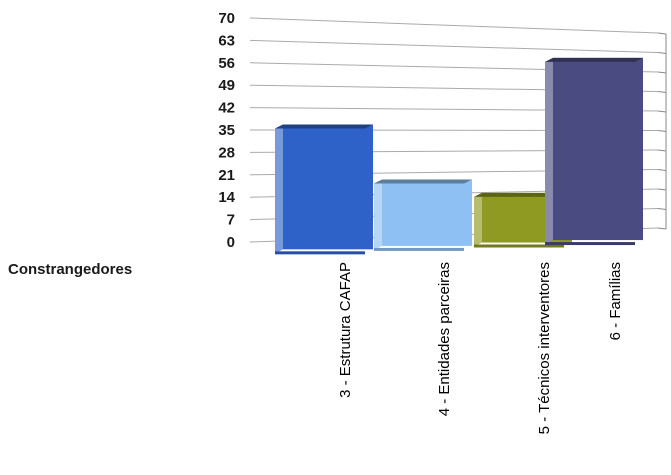 This screenshot has height=475, width=671. Describe the element at coordinates (226, 108) in the screenshot. I see `y-tick-label: 42` at that location.